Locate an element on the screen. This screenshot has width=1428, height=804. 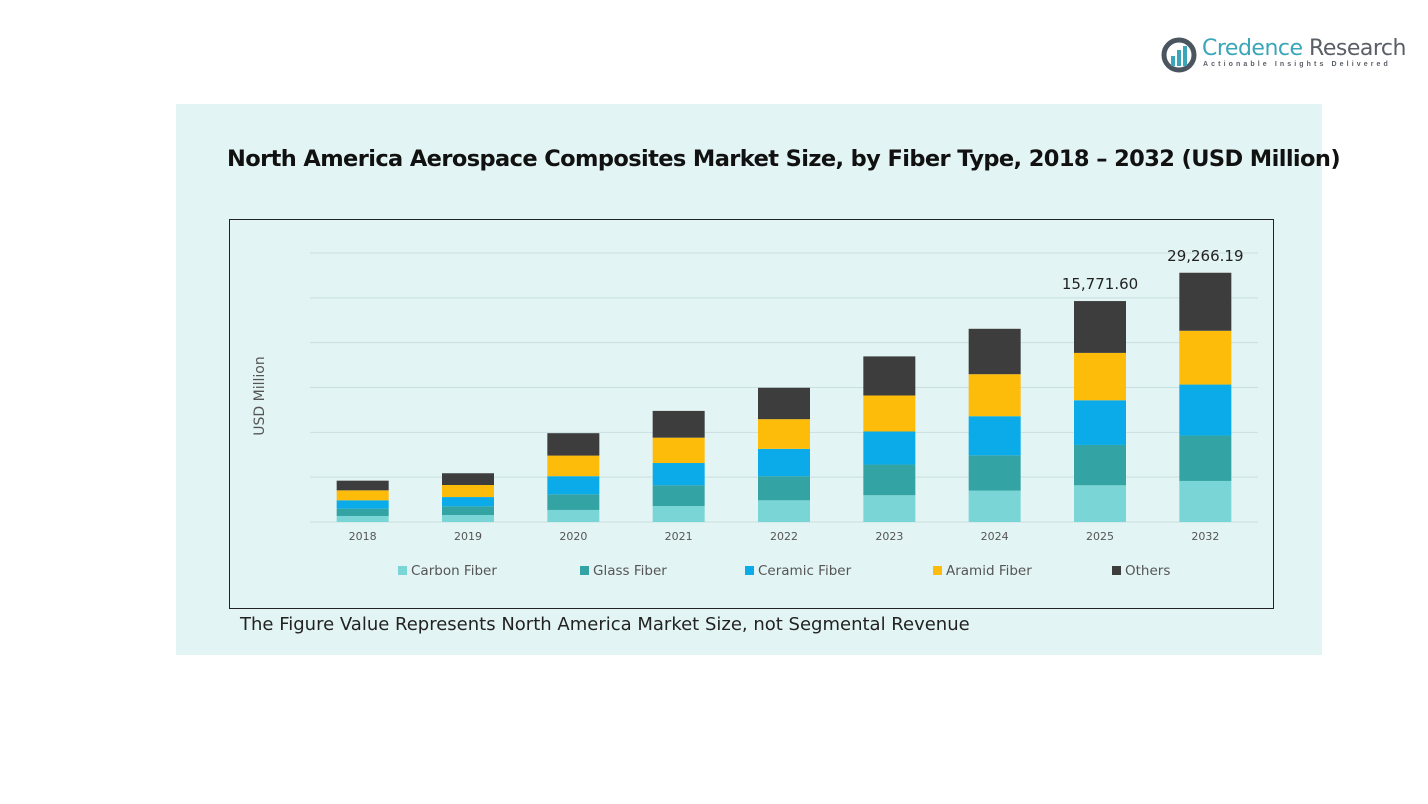
legend-label: Carbon Fiber is located at coordinates (454, 571).